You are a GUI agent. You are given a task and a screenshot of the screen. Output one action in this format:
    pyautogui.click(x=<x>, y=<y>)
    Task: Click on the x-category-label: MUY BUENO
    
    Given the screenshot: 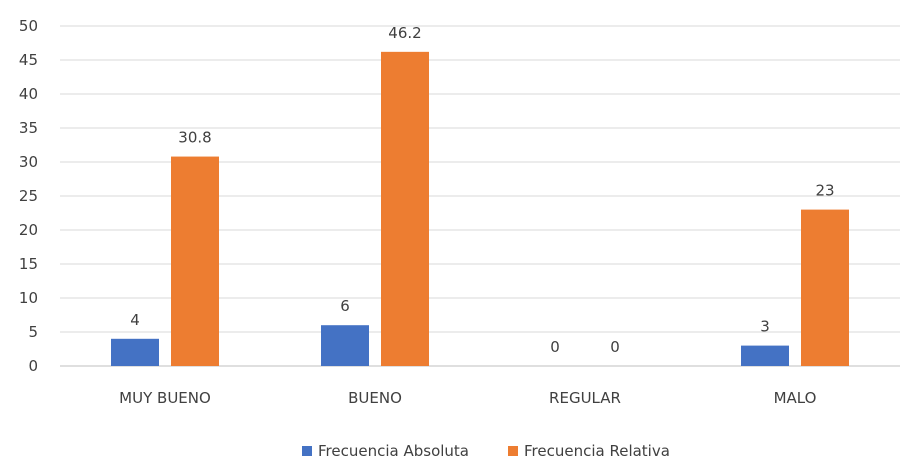 What is the action you would take?
    pyautogui.click(x=165, y=398)
    